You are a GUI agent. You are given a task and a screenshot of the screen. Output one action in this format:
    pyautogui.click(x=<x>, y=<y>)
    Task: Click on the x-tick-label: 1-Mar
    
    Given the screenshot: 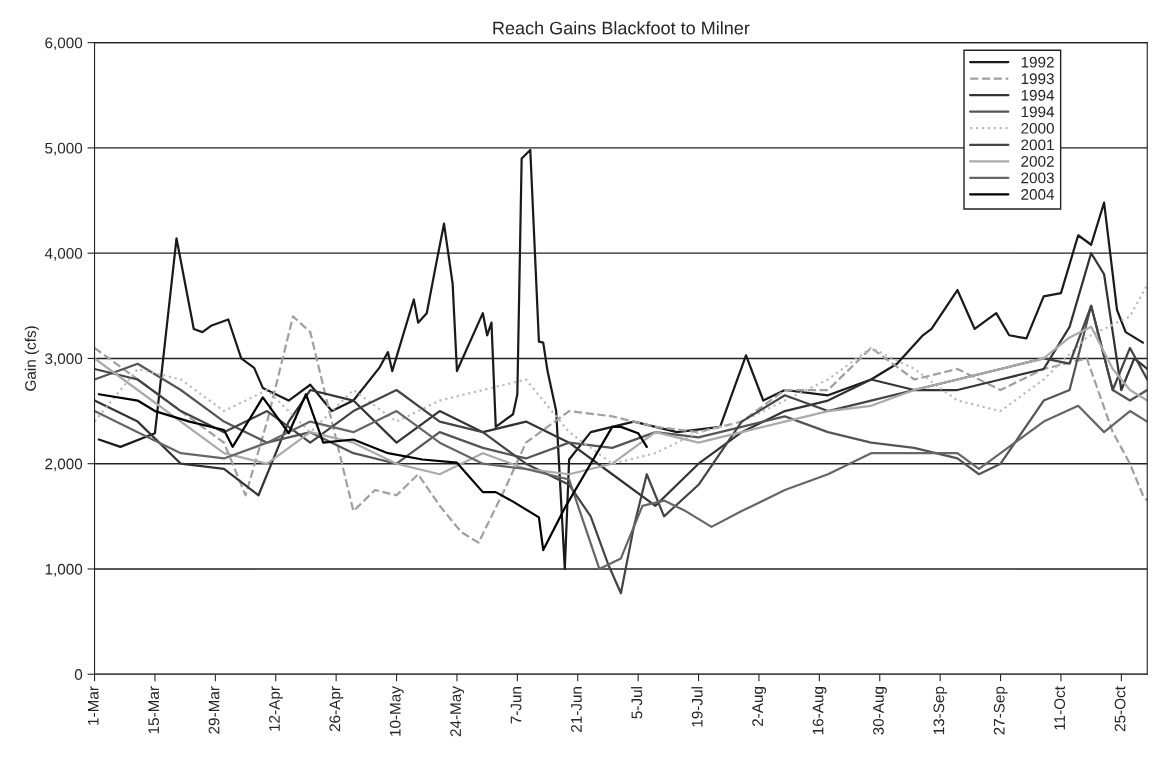 What is the action you would take?
    pyautogui.click(x=93, y=705)
    